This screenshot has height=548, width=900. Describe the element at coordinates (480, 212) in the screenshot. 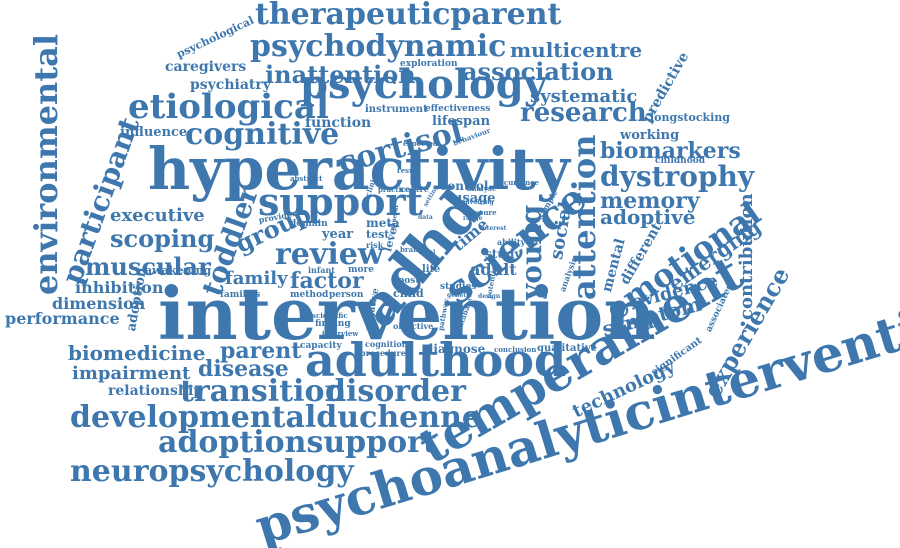

I see `word-measure: measure` at that location.